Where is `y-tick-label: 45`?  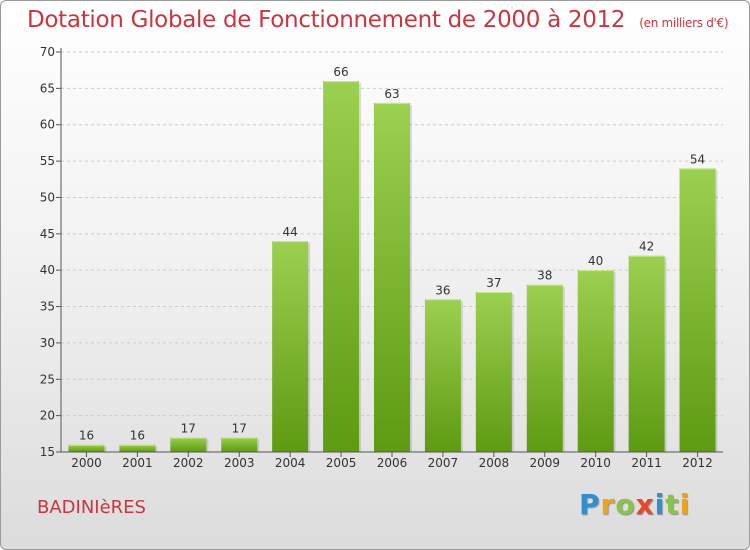 y-tick-label: 45 is located at coordinates (47, 234).